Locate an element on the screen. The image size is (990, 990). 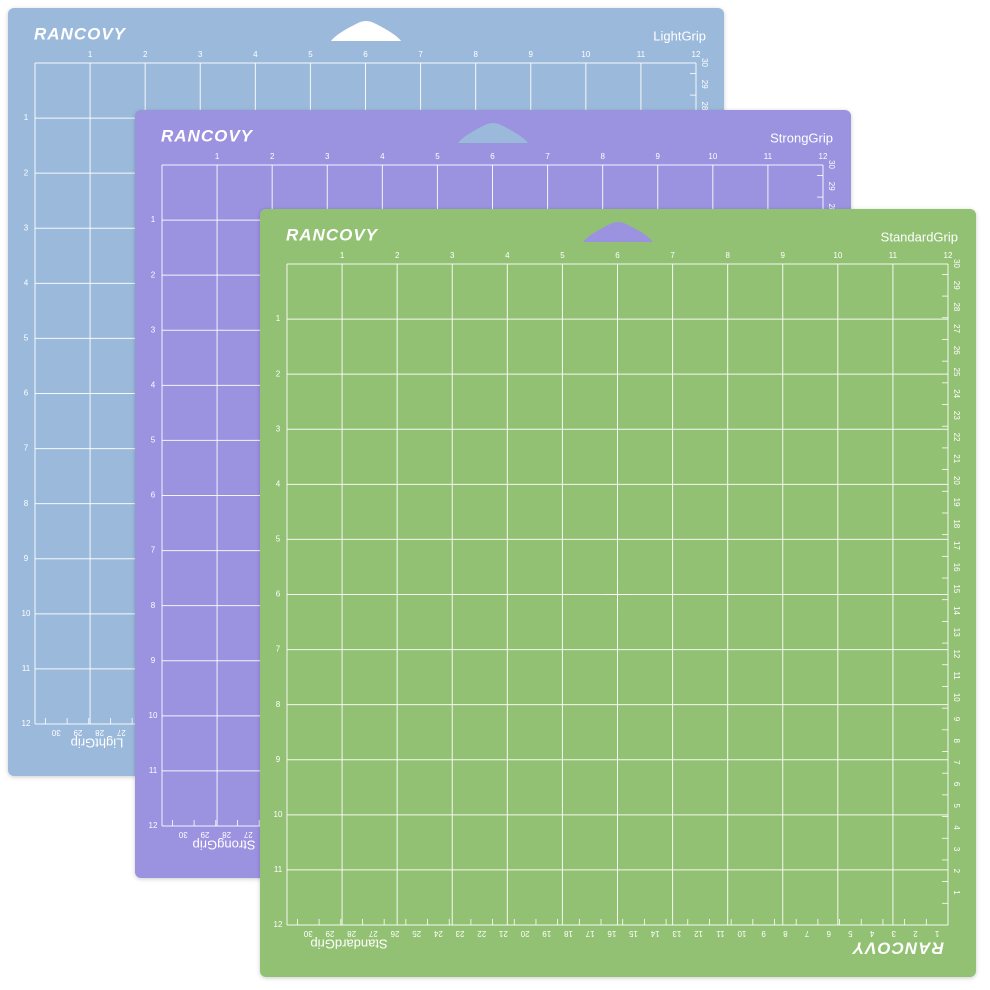
grip-label-mirrored: StrongGrip is located at coordinates (224, 845).